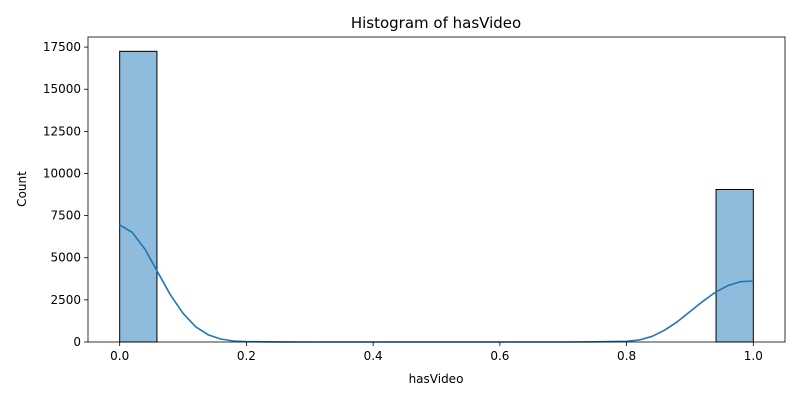  Describe the element at coordinates (753, 356) in the screenshot. I see `x-tick-label: 1.0` at that location.